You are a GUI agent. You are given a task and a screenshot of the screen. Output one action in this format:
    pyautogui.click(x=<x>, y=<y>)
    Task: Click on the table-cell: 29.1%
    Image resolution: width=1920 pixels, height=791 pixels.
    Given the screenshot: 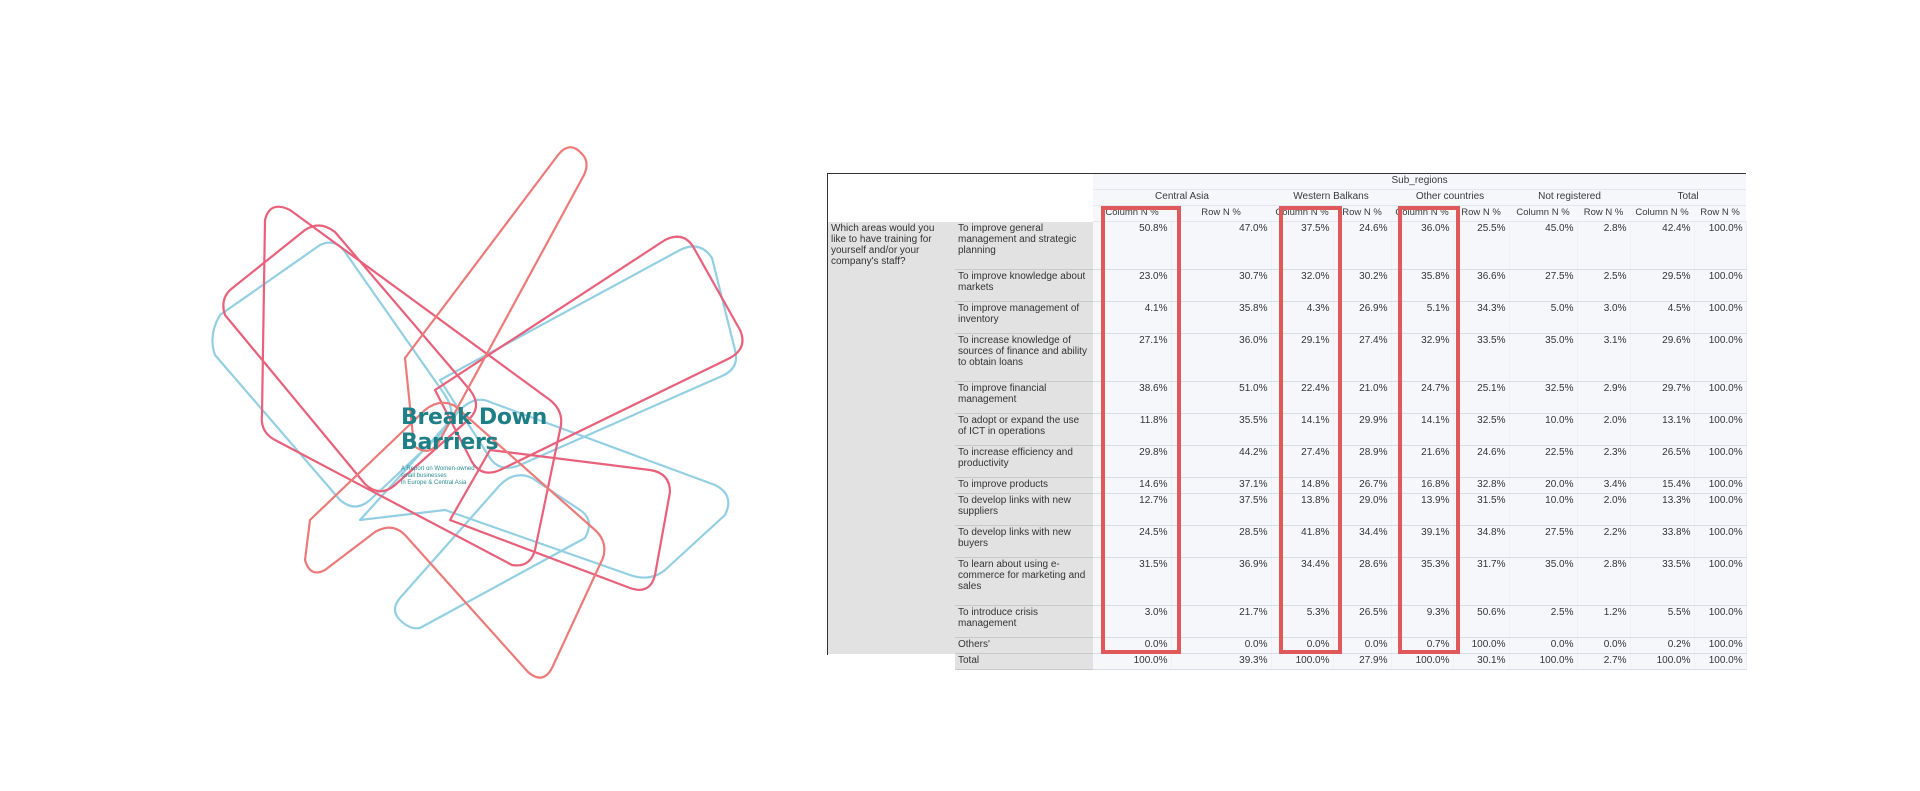 What is the action you would take?
    pyautogui.click(x=1302, y=357)
    